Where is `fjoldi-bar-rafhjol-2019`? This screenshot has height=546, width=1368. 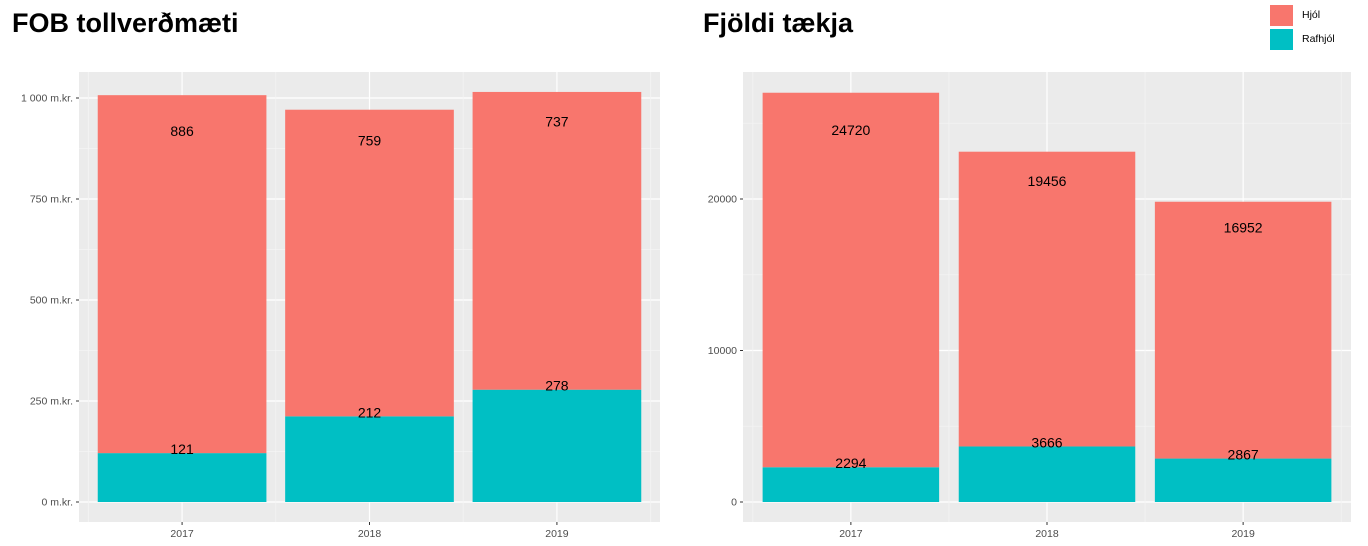
fjoldi-bar-rafhjol-2019 is located at coordinates (1243, 480).